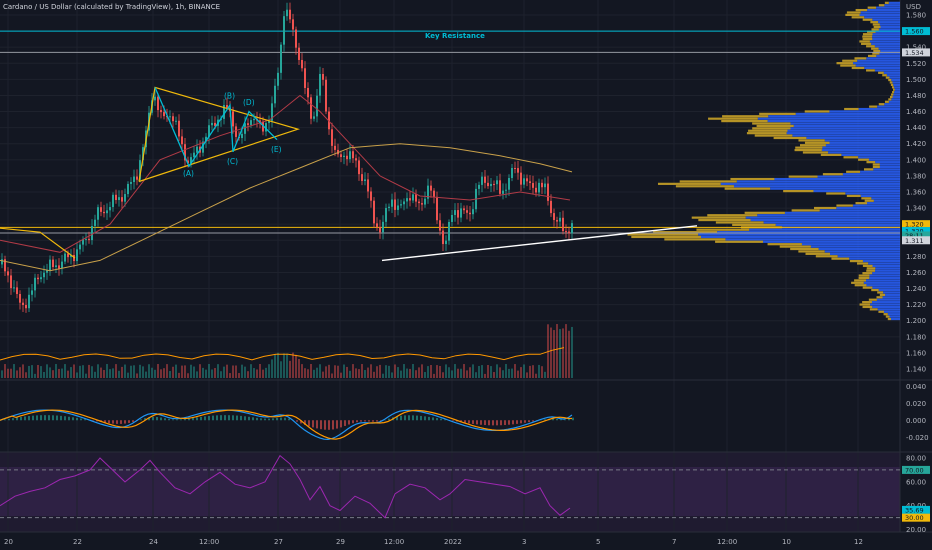  Describe the element at coordinates (916, 353) in the screenshot. I see `price-tick-label: 1.160` at that location.